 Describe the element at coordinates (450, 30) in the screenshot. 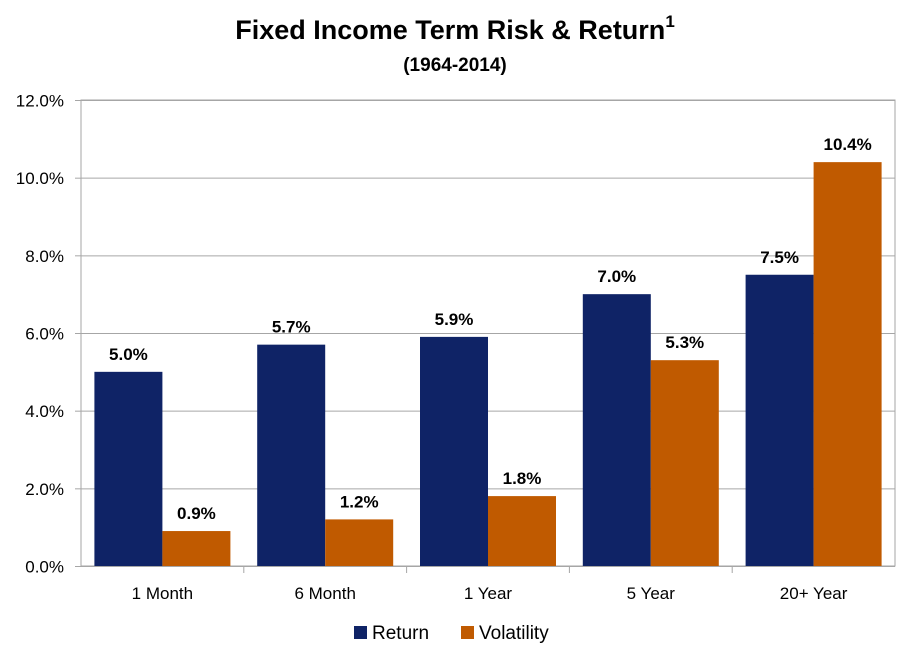

I see `chart-title-text: Fixed Income Term Risk & Return` at that location.